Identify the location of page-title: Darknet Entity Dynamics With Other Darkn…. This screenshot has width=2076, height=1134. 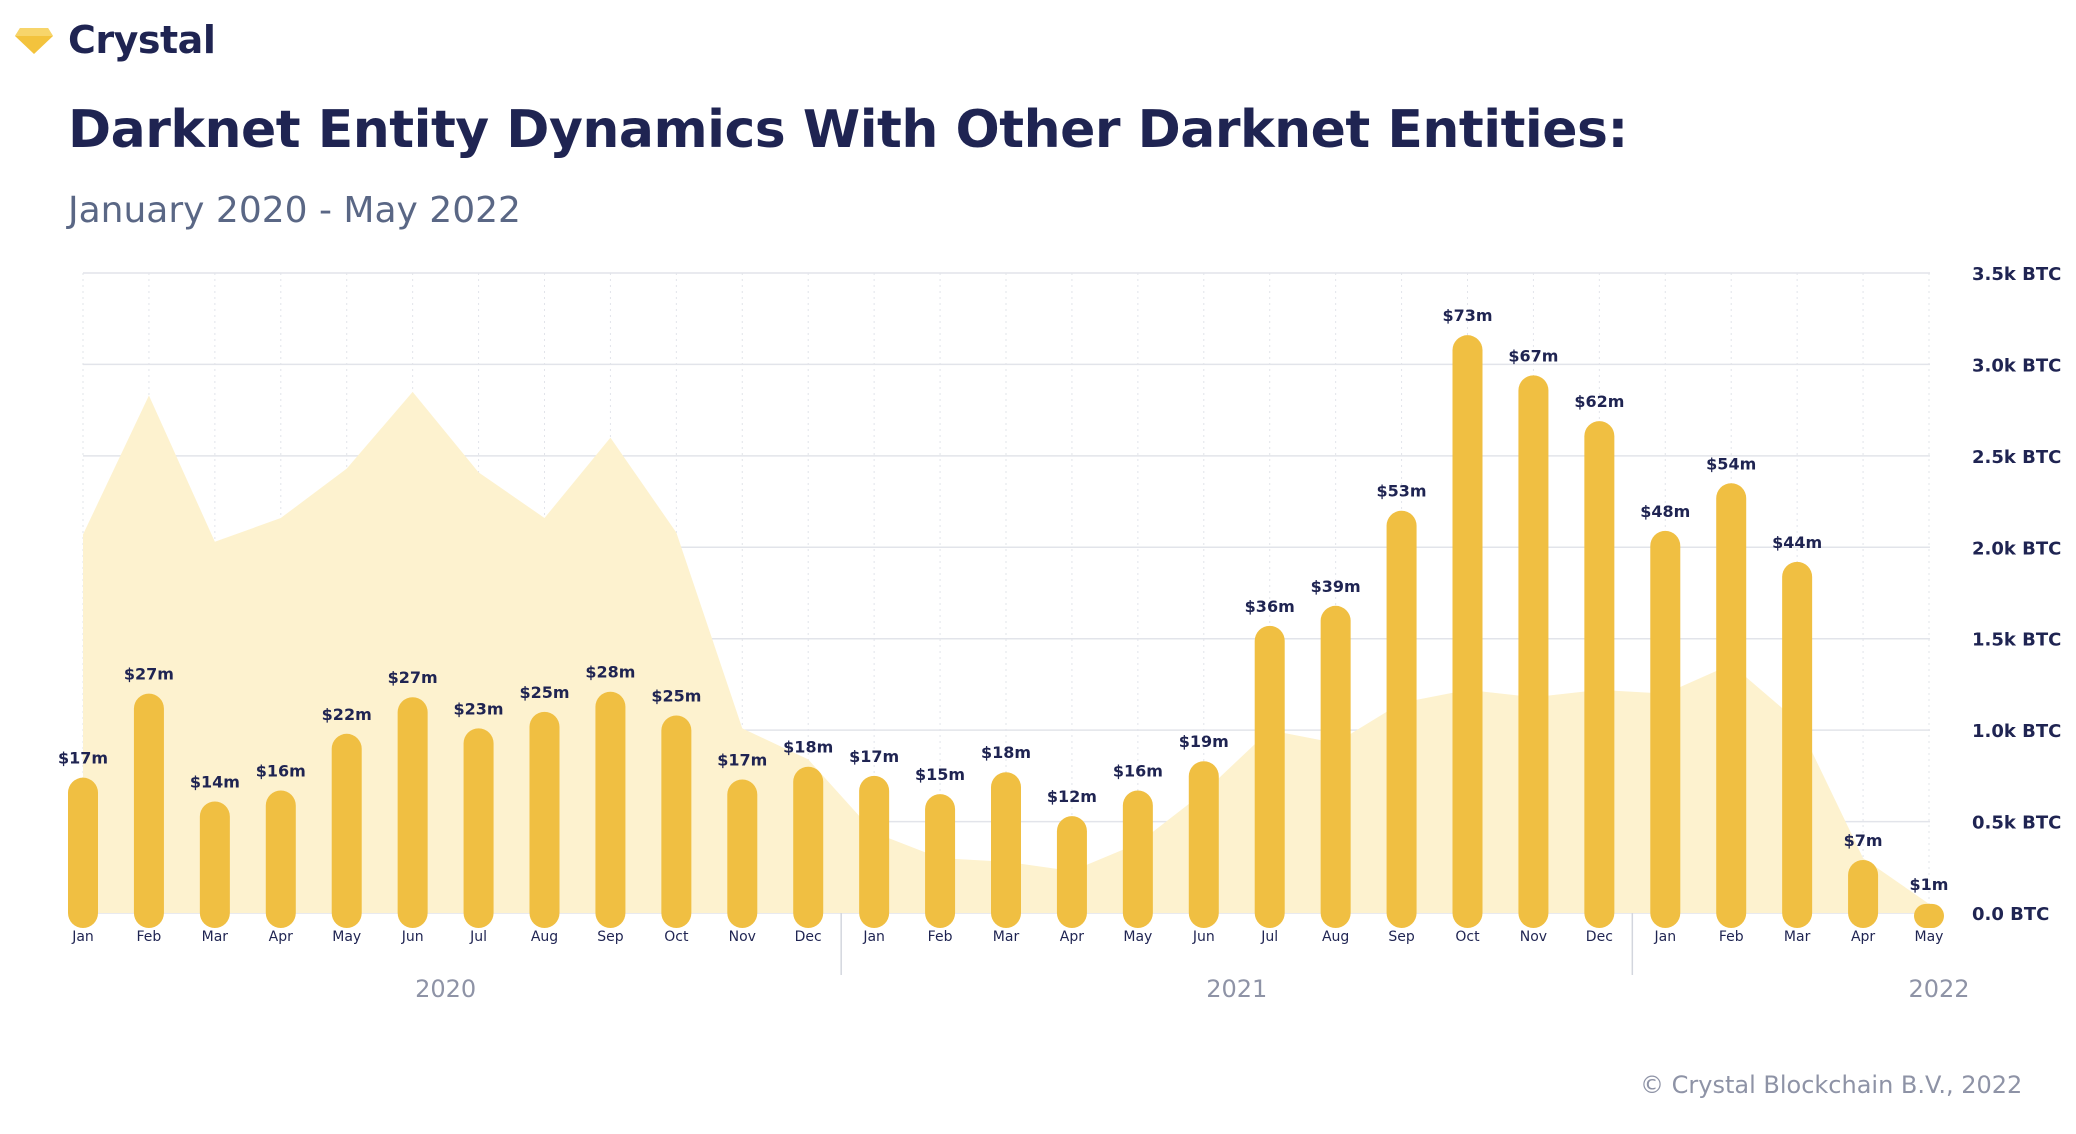
(848, 130).